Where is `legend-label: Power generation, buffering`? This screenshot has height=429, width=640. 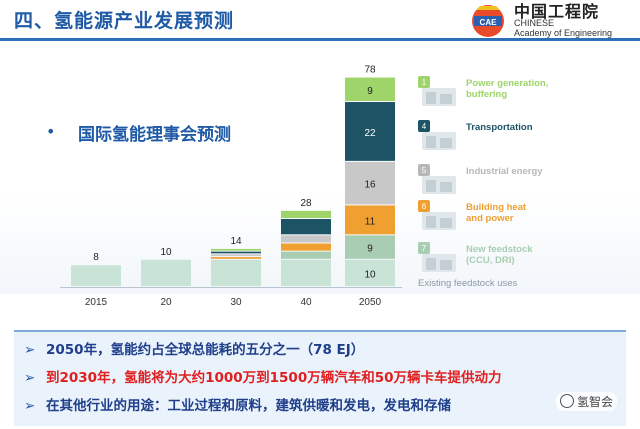
legend-label: Power generation, buffering is located at coordinates (507, 89).